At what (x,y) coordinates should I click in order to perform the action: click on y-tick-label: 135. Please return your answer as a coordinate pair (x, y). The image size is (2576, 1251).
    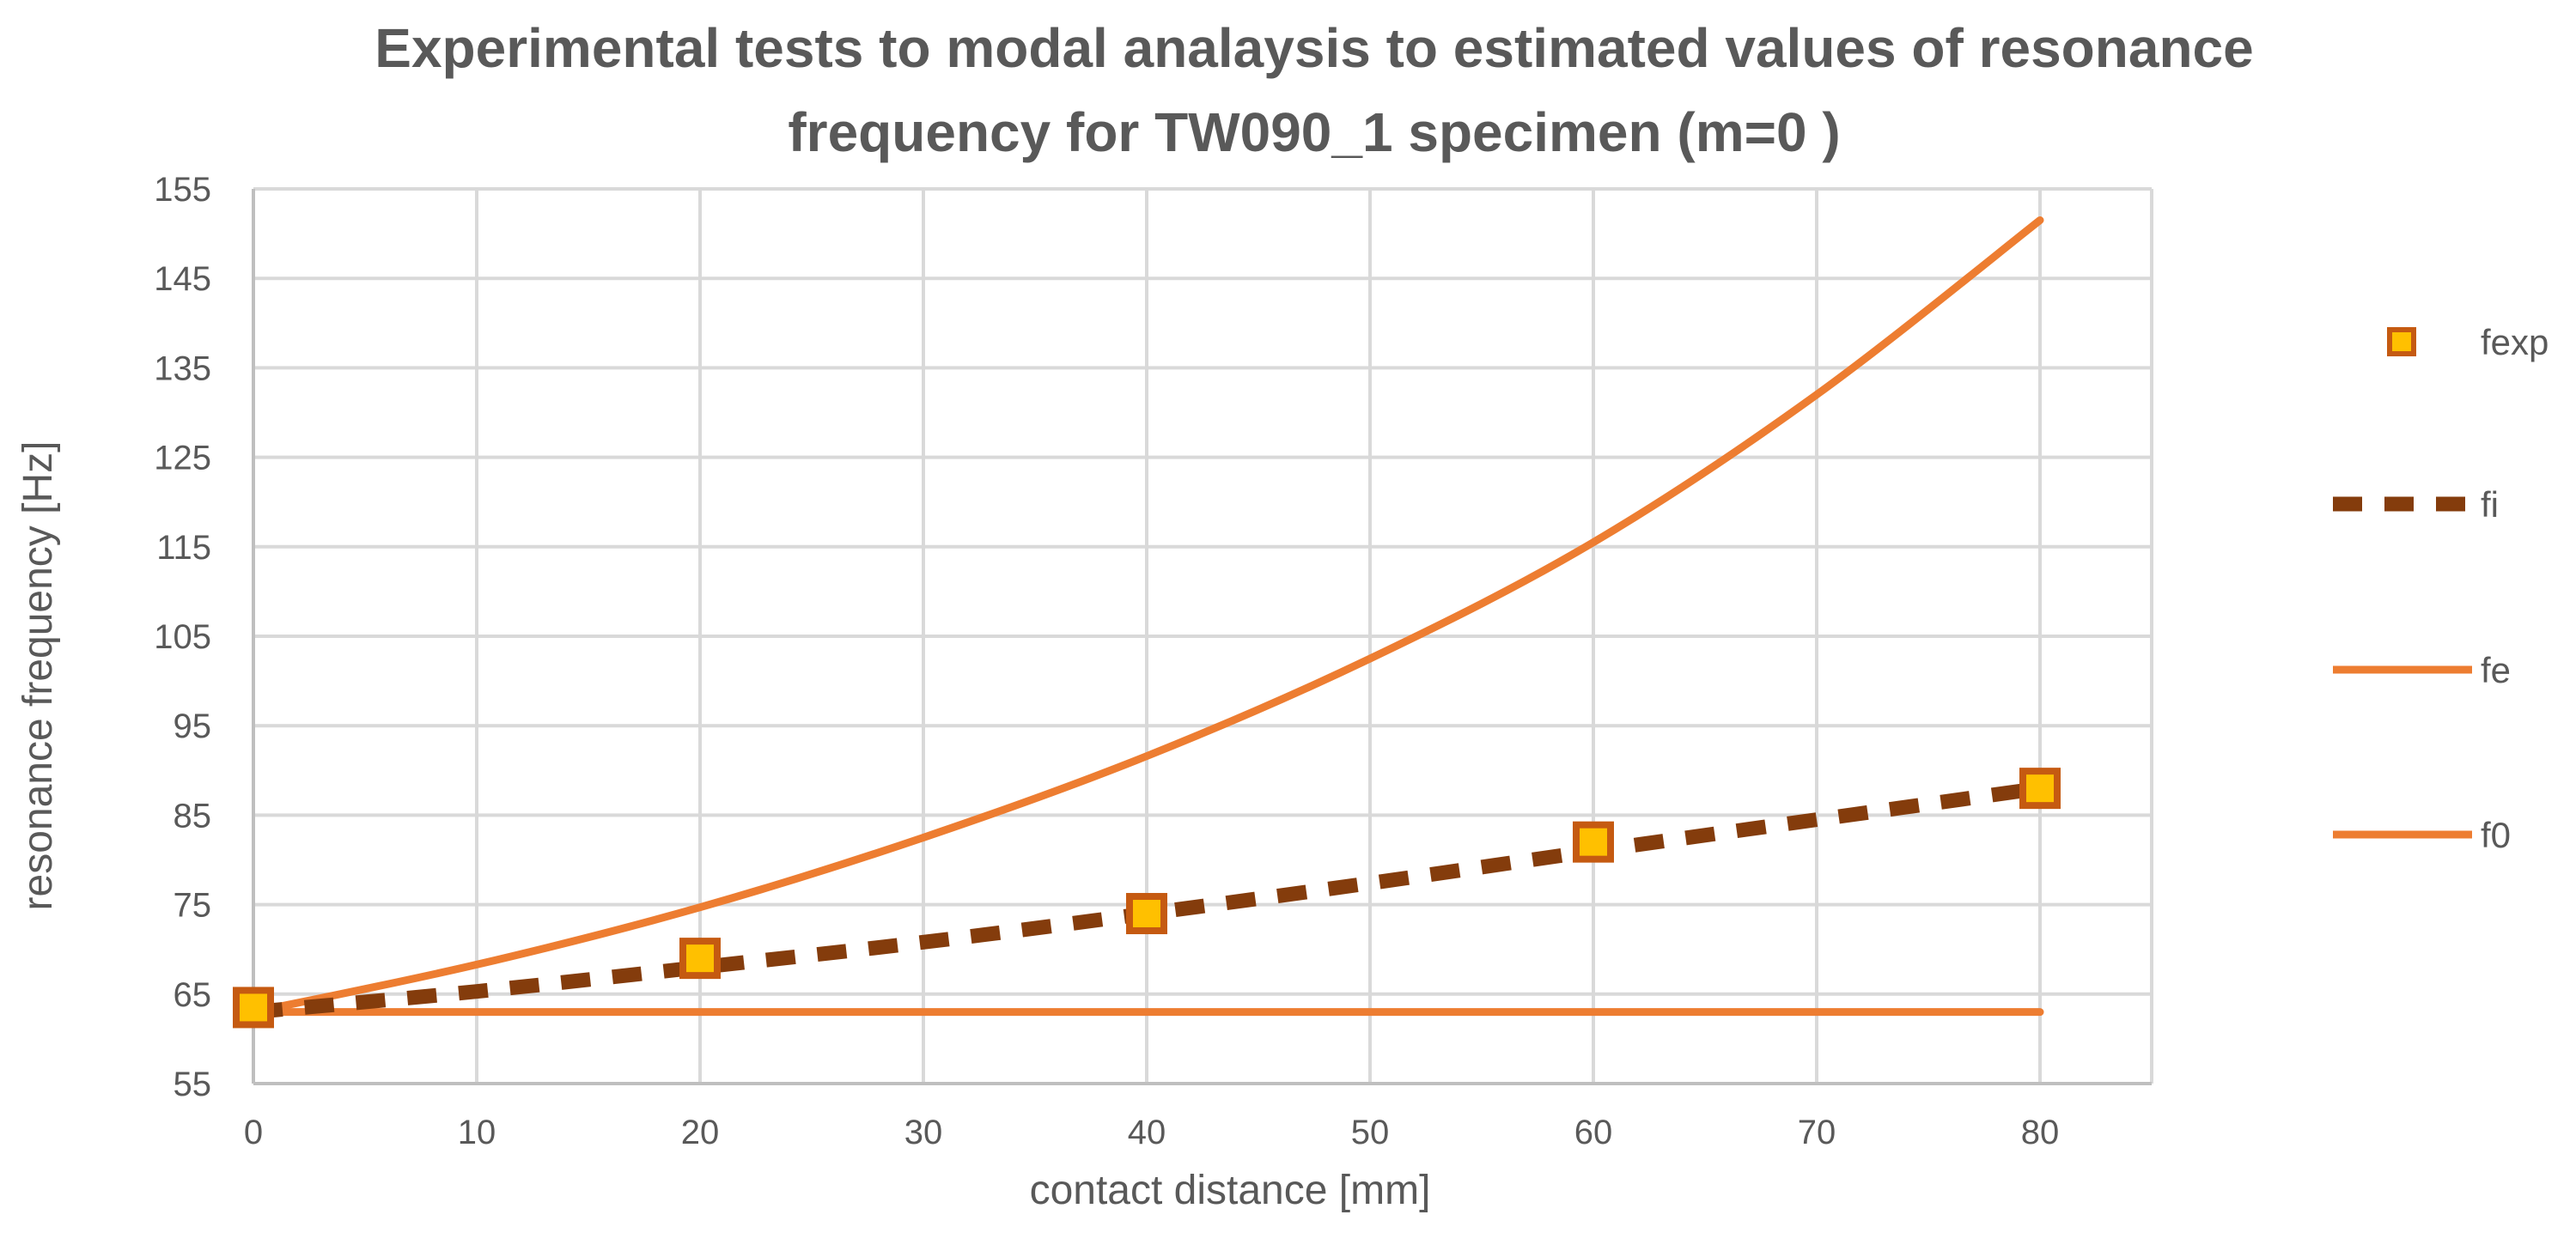
    Looking at the image, I should click on (182, 368).